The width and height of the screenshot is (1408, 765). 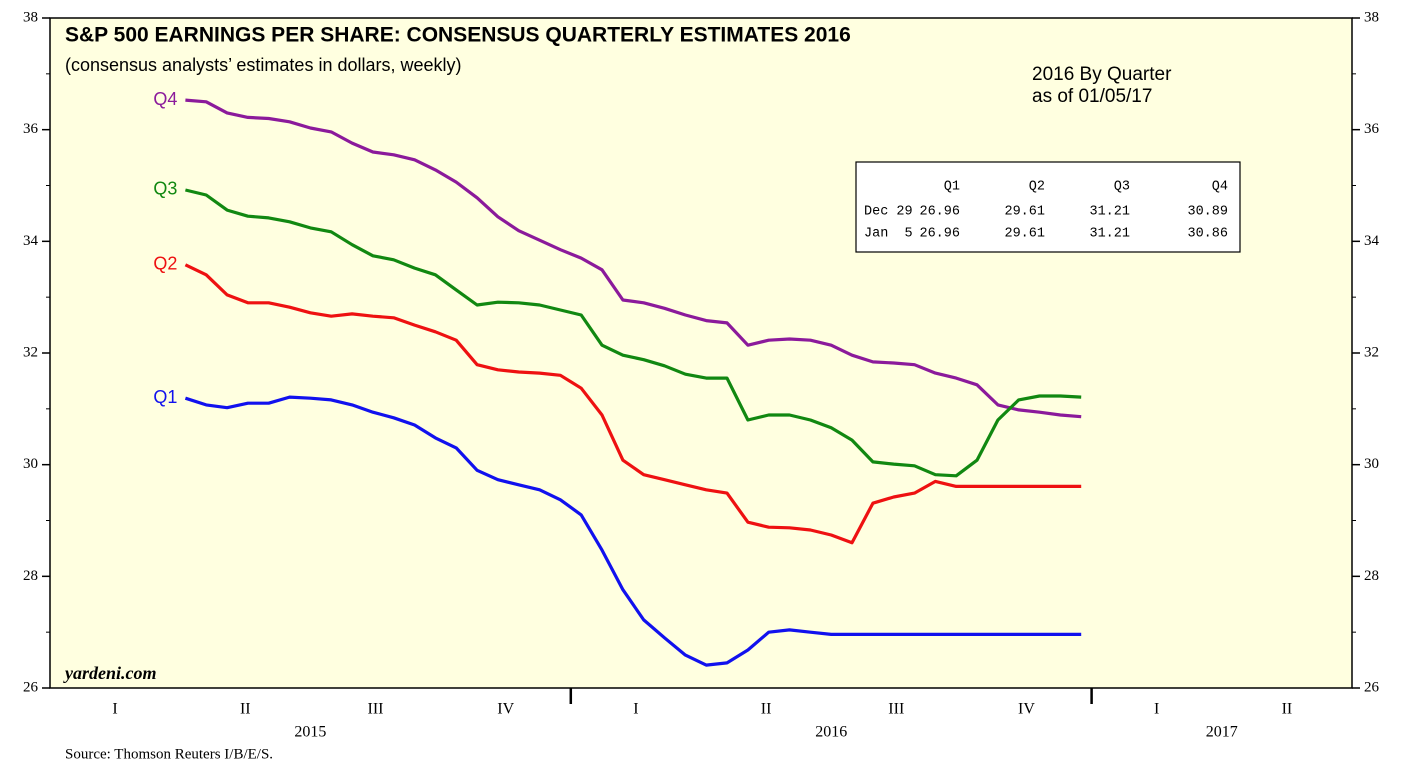 What do you see at coordinates (1222, 732) in the screenshot?
I see `year-label: 2017` at bounding box center [1222, 732].